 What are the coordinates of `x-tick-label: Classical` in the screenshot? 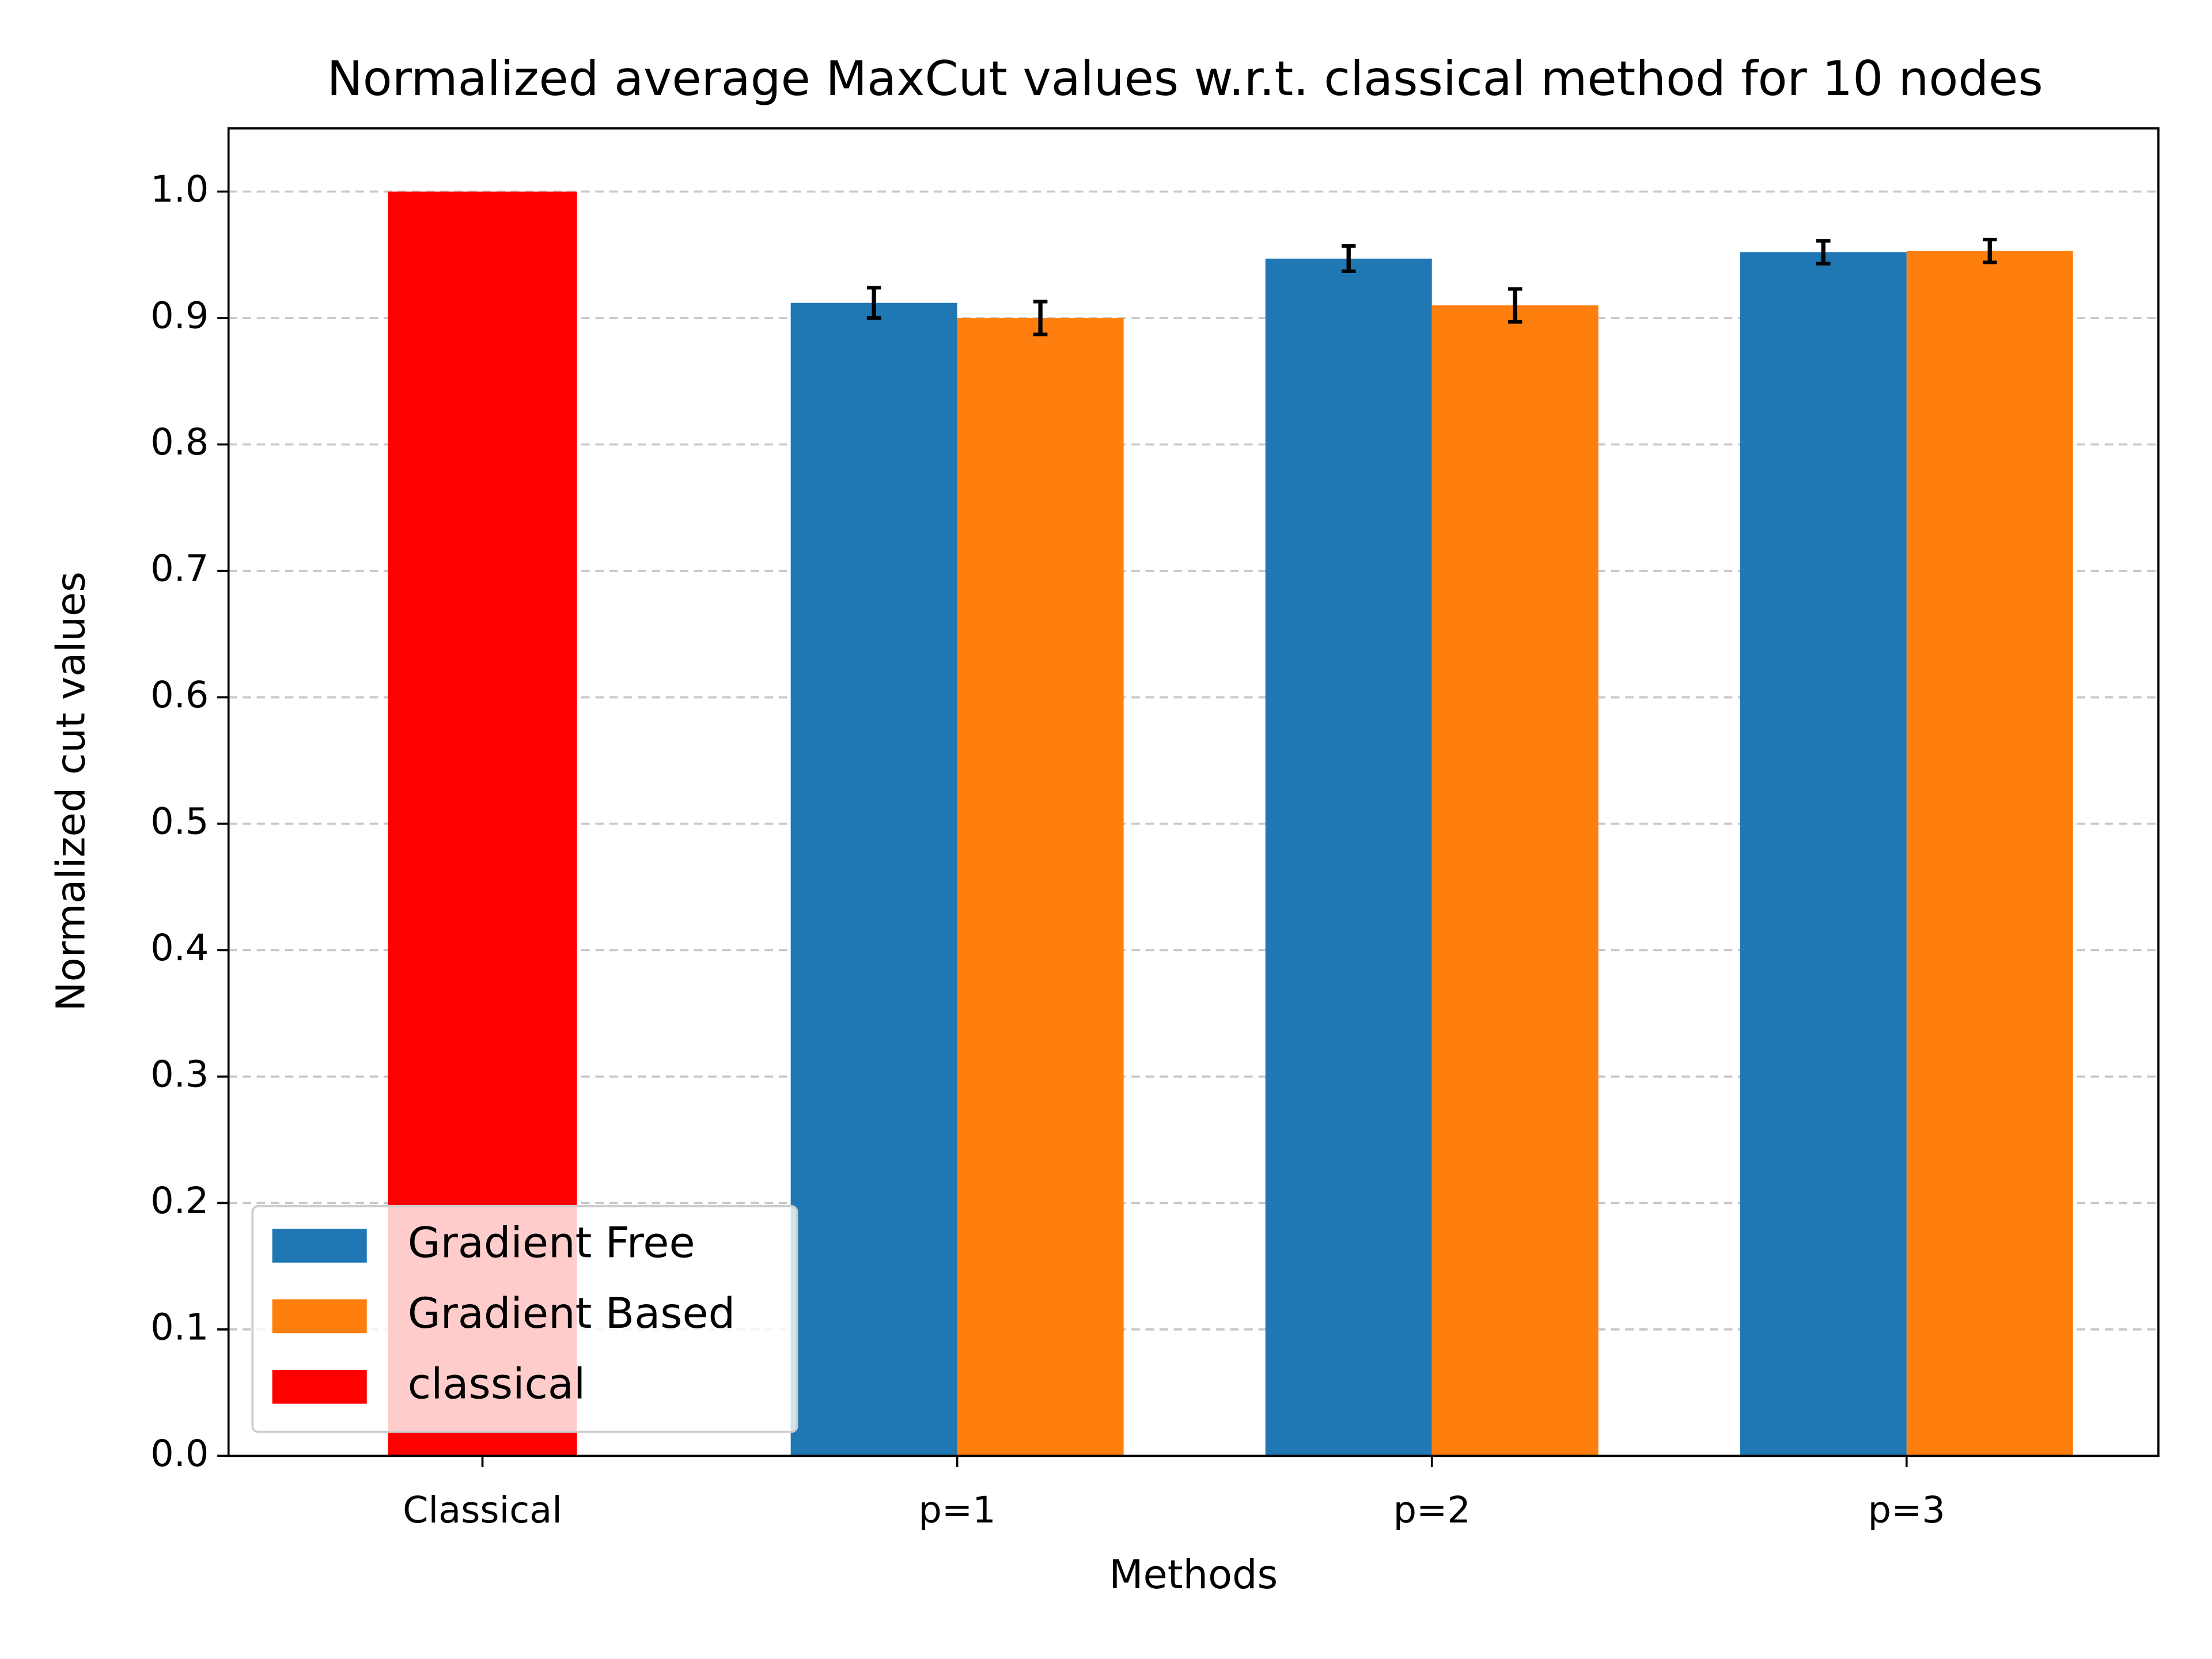 It's located at (482, 1510).